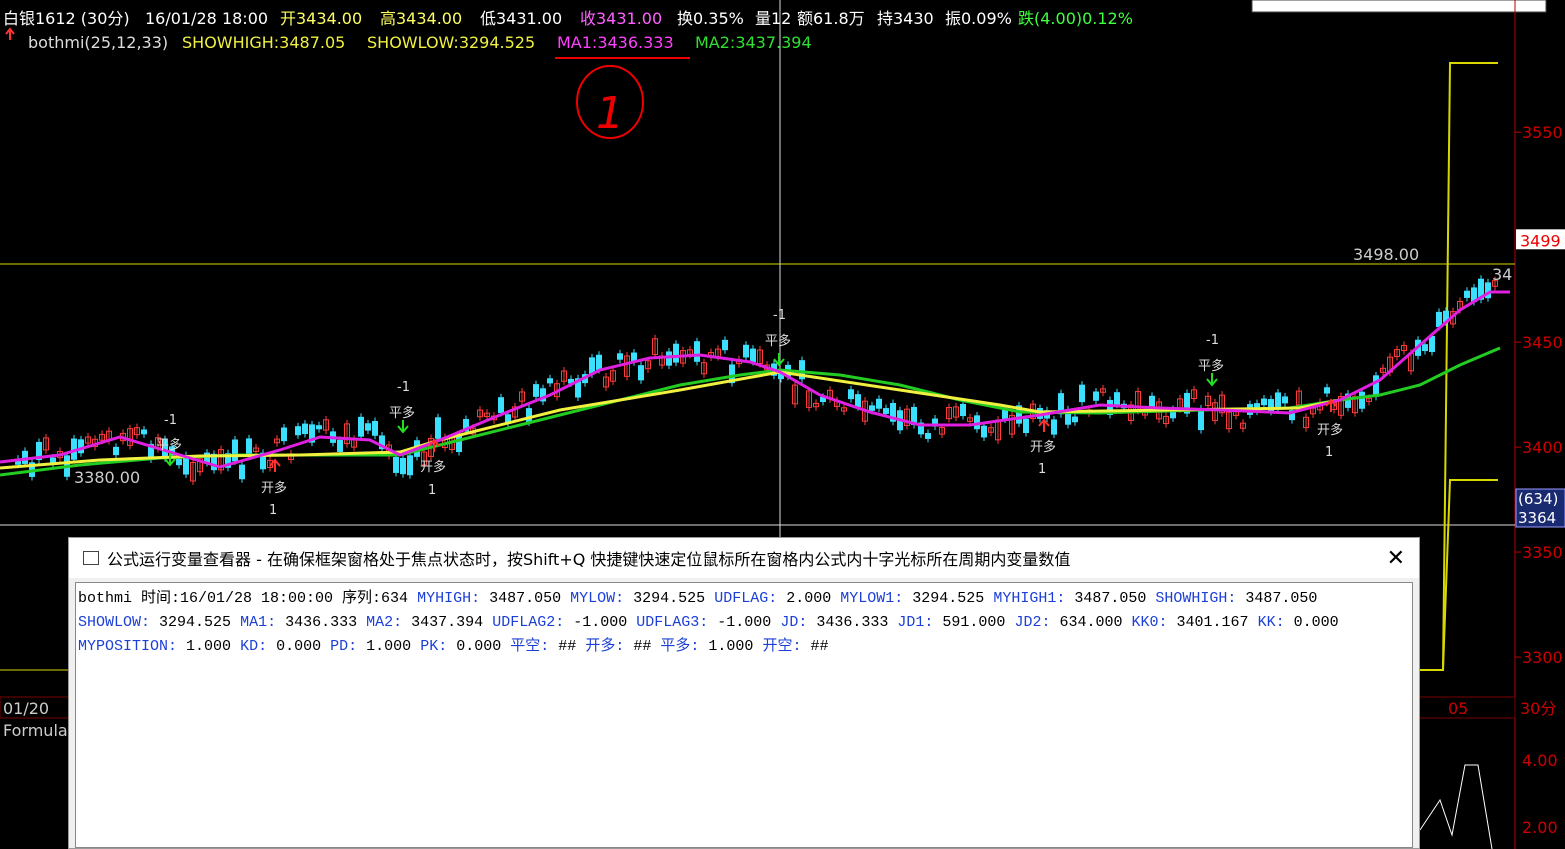 The height and width of the screenshot is (849, 1565). Describe the element at coordinates (731, 646) in the screenshot. I see `variable-value: 1.000` at that location.